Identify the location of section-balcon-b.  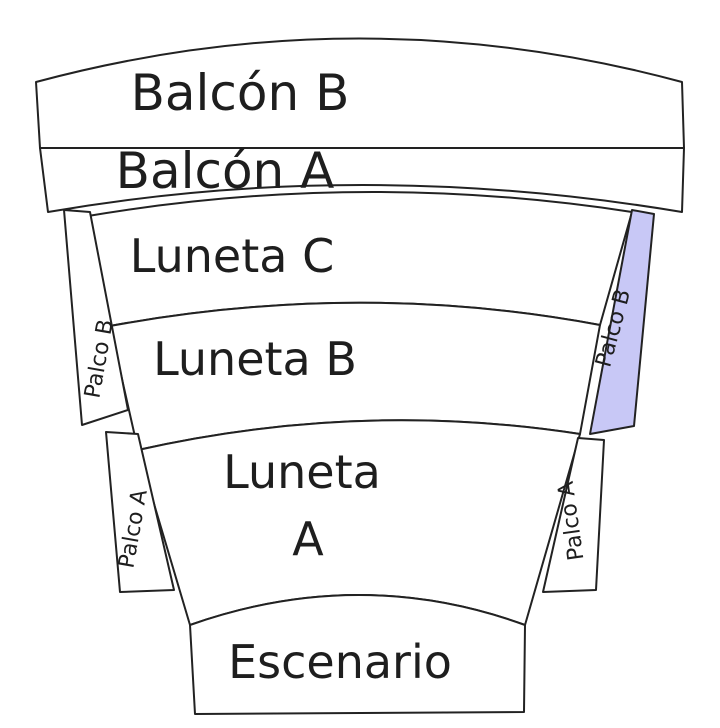
(360, 93).